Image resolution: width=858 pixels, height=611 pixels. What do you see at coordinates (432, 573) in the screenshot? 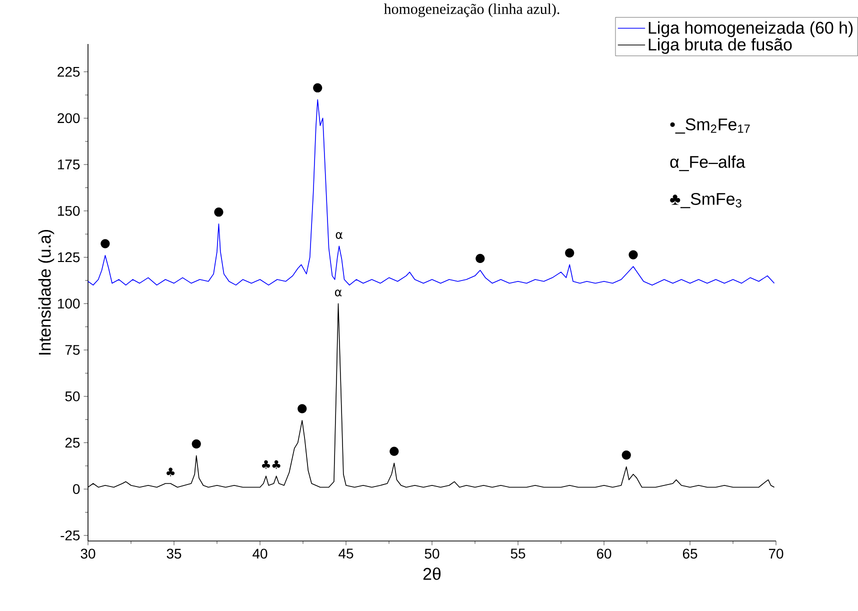
I see `x-axis-title: 2θ` at bounding box center [432, 573].